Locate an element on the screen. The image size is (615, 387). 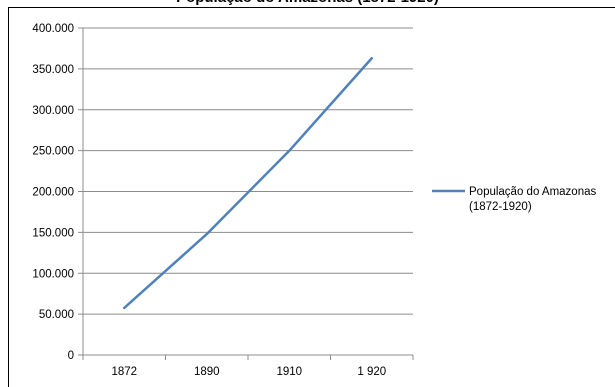
frame-left-border is located at coordinates (8, 197).